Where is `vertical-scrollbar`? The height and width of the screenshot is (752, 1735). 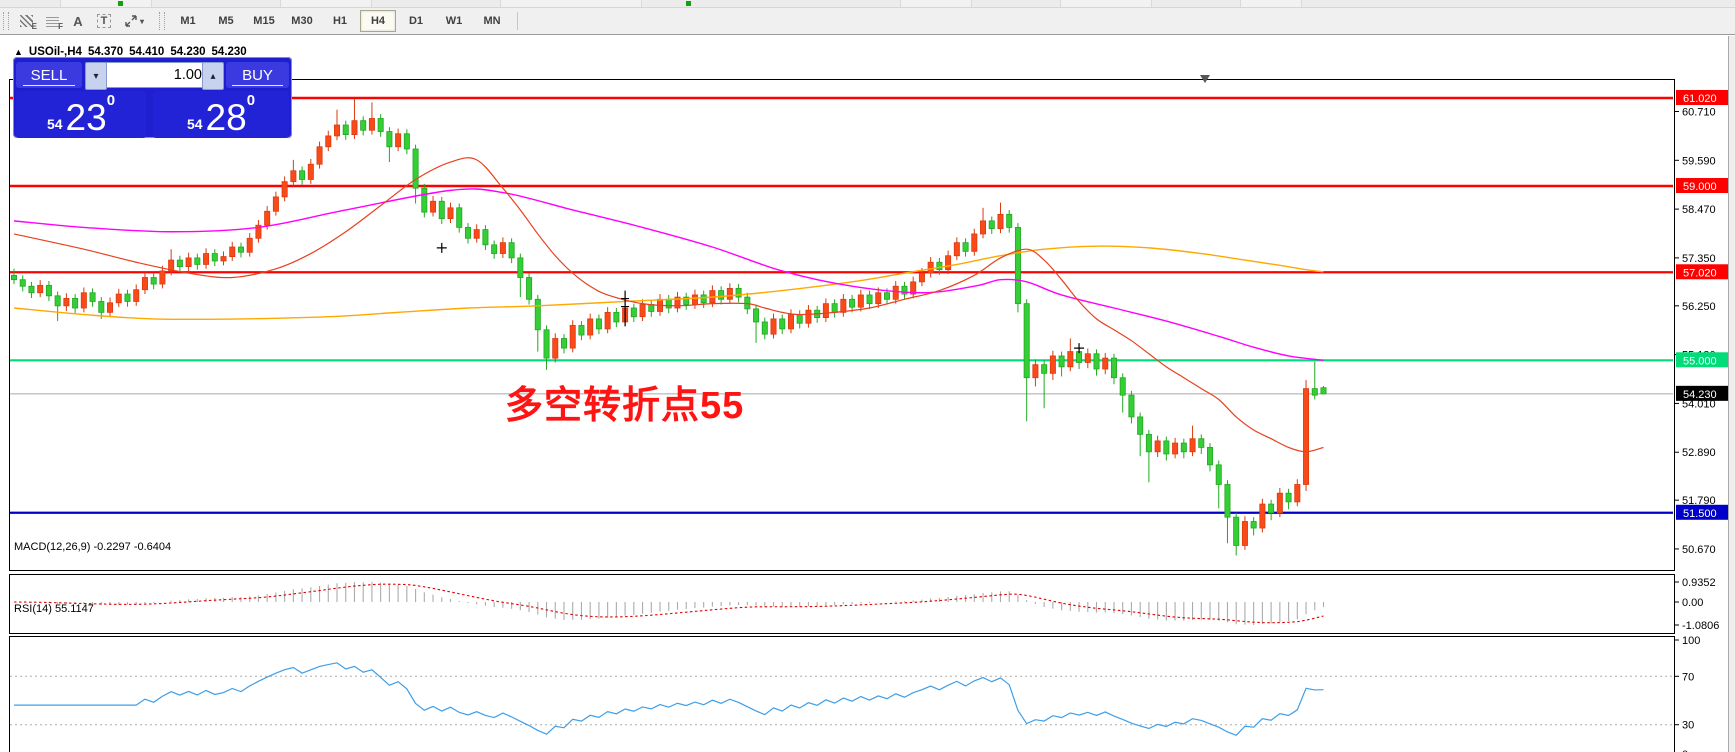
vertical-scrollbar is located at coordinates (1731, 394).